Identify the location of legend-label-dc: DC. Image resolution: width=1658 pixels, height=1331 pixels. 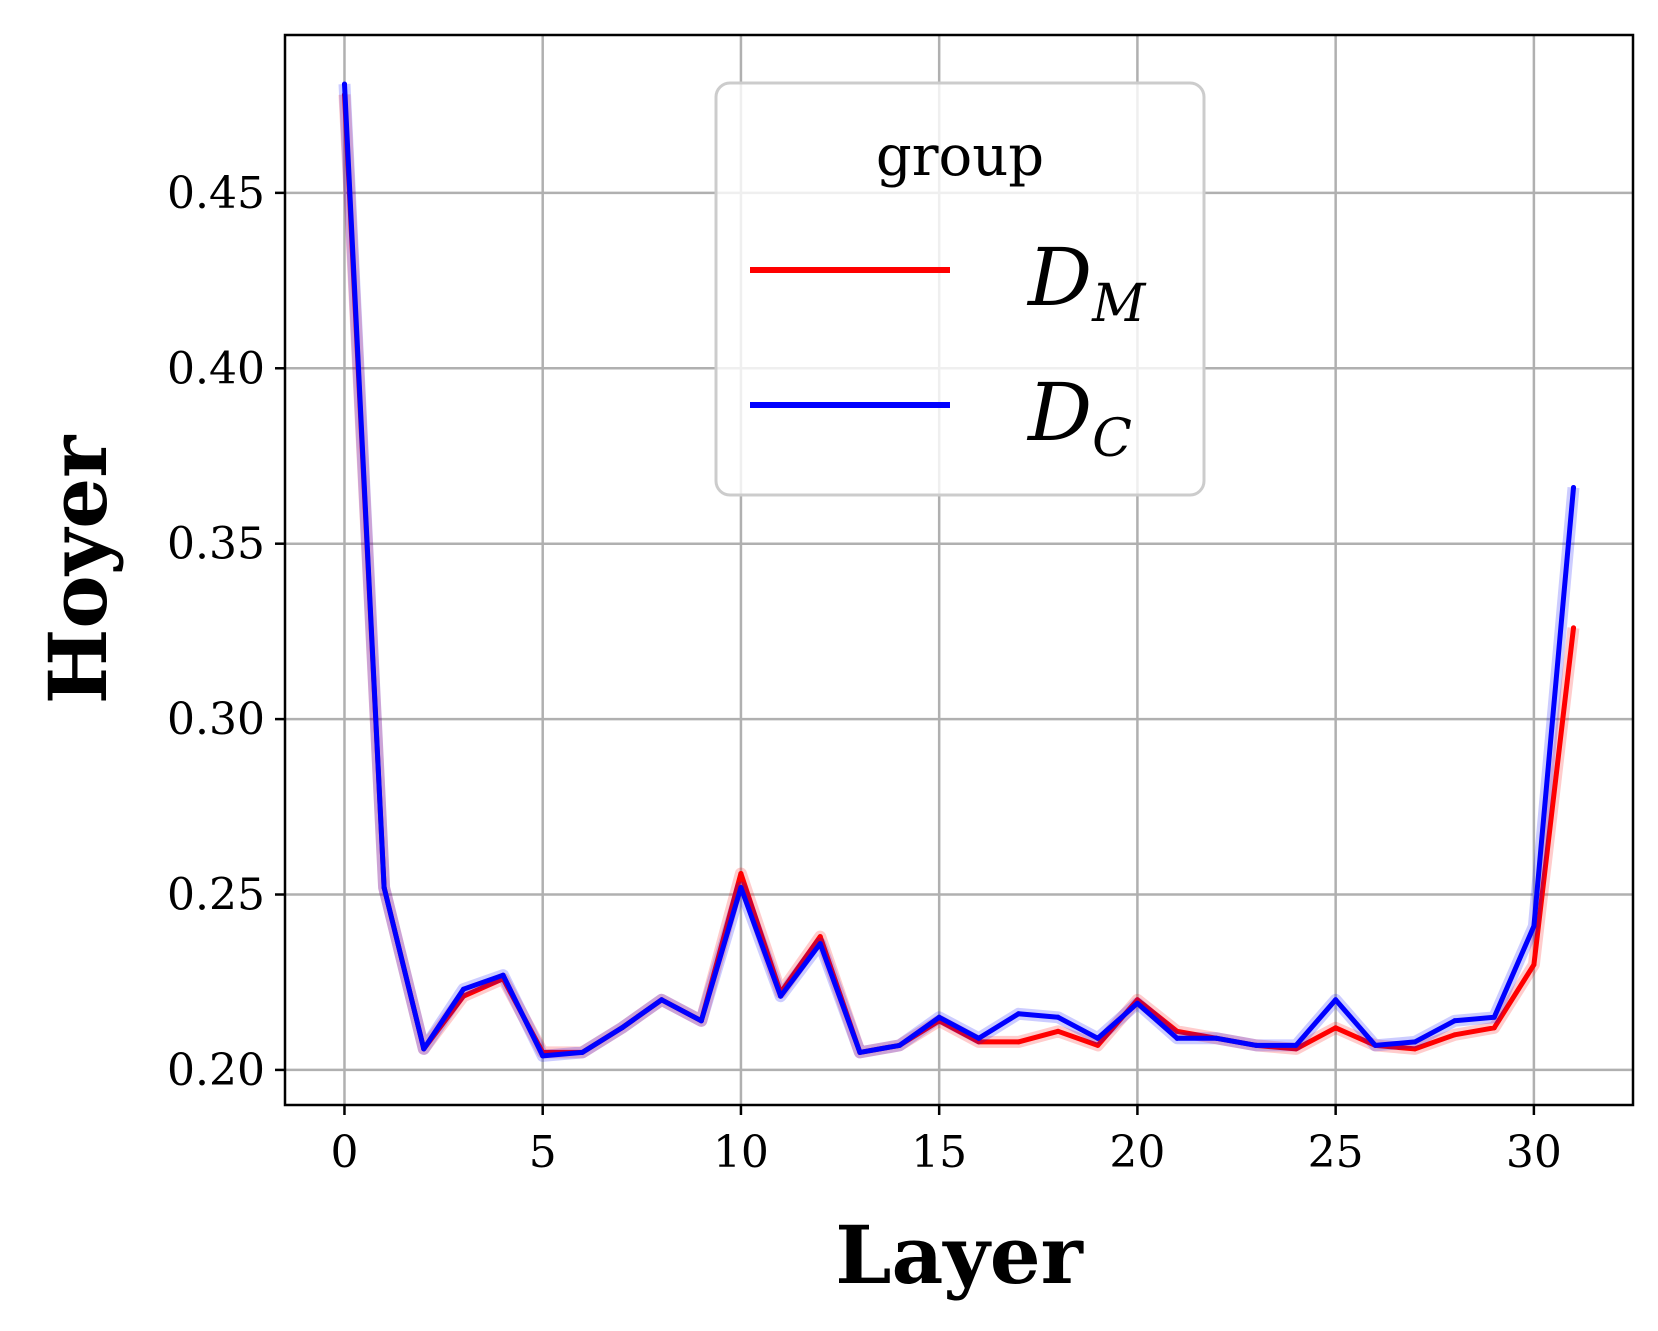
(1079, 417).